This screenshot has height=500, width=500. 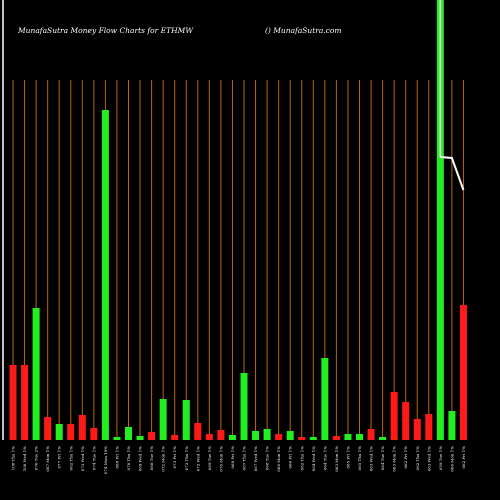 I want to click on x-tick-label: 067 Wed 1%, so click(x=255, y=458).